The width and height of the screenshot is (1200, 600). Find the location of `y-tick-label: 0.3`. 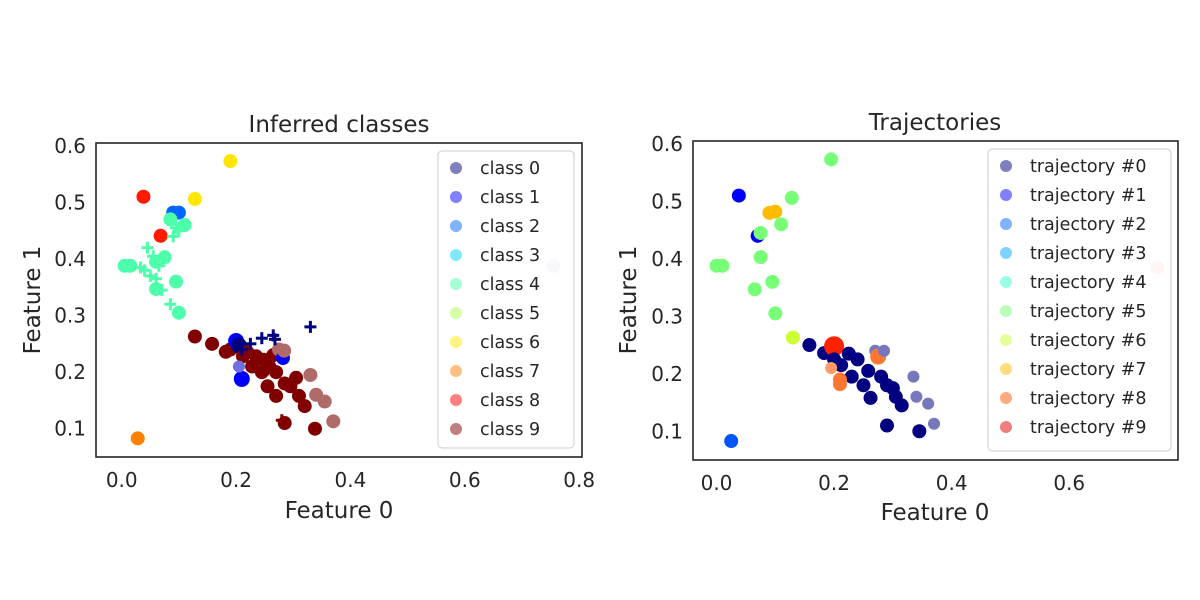

y-tick-label: 0.3 is located at coordinates (667, 316).